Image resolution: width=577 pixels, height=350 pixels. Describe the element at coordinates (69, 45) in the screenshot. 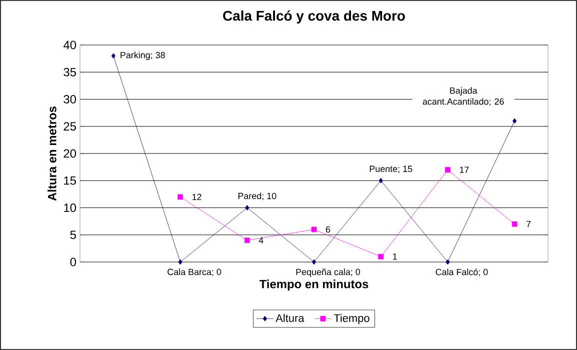

I see `y-tick-label: 40` at that location.